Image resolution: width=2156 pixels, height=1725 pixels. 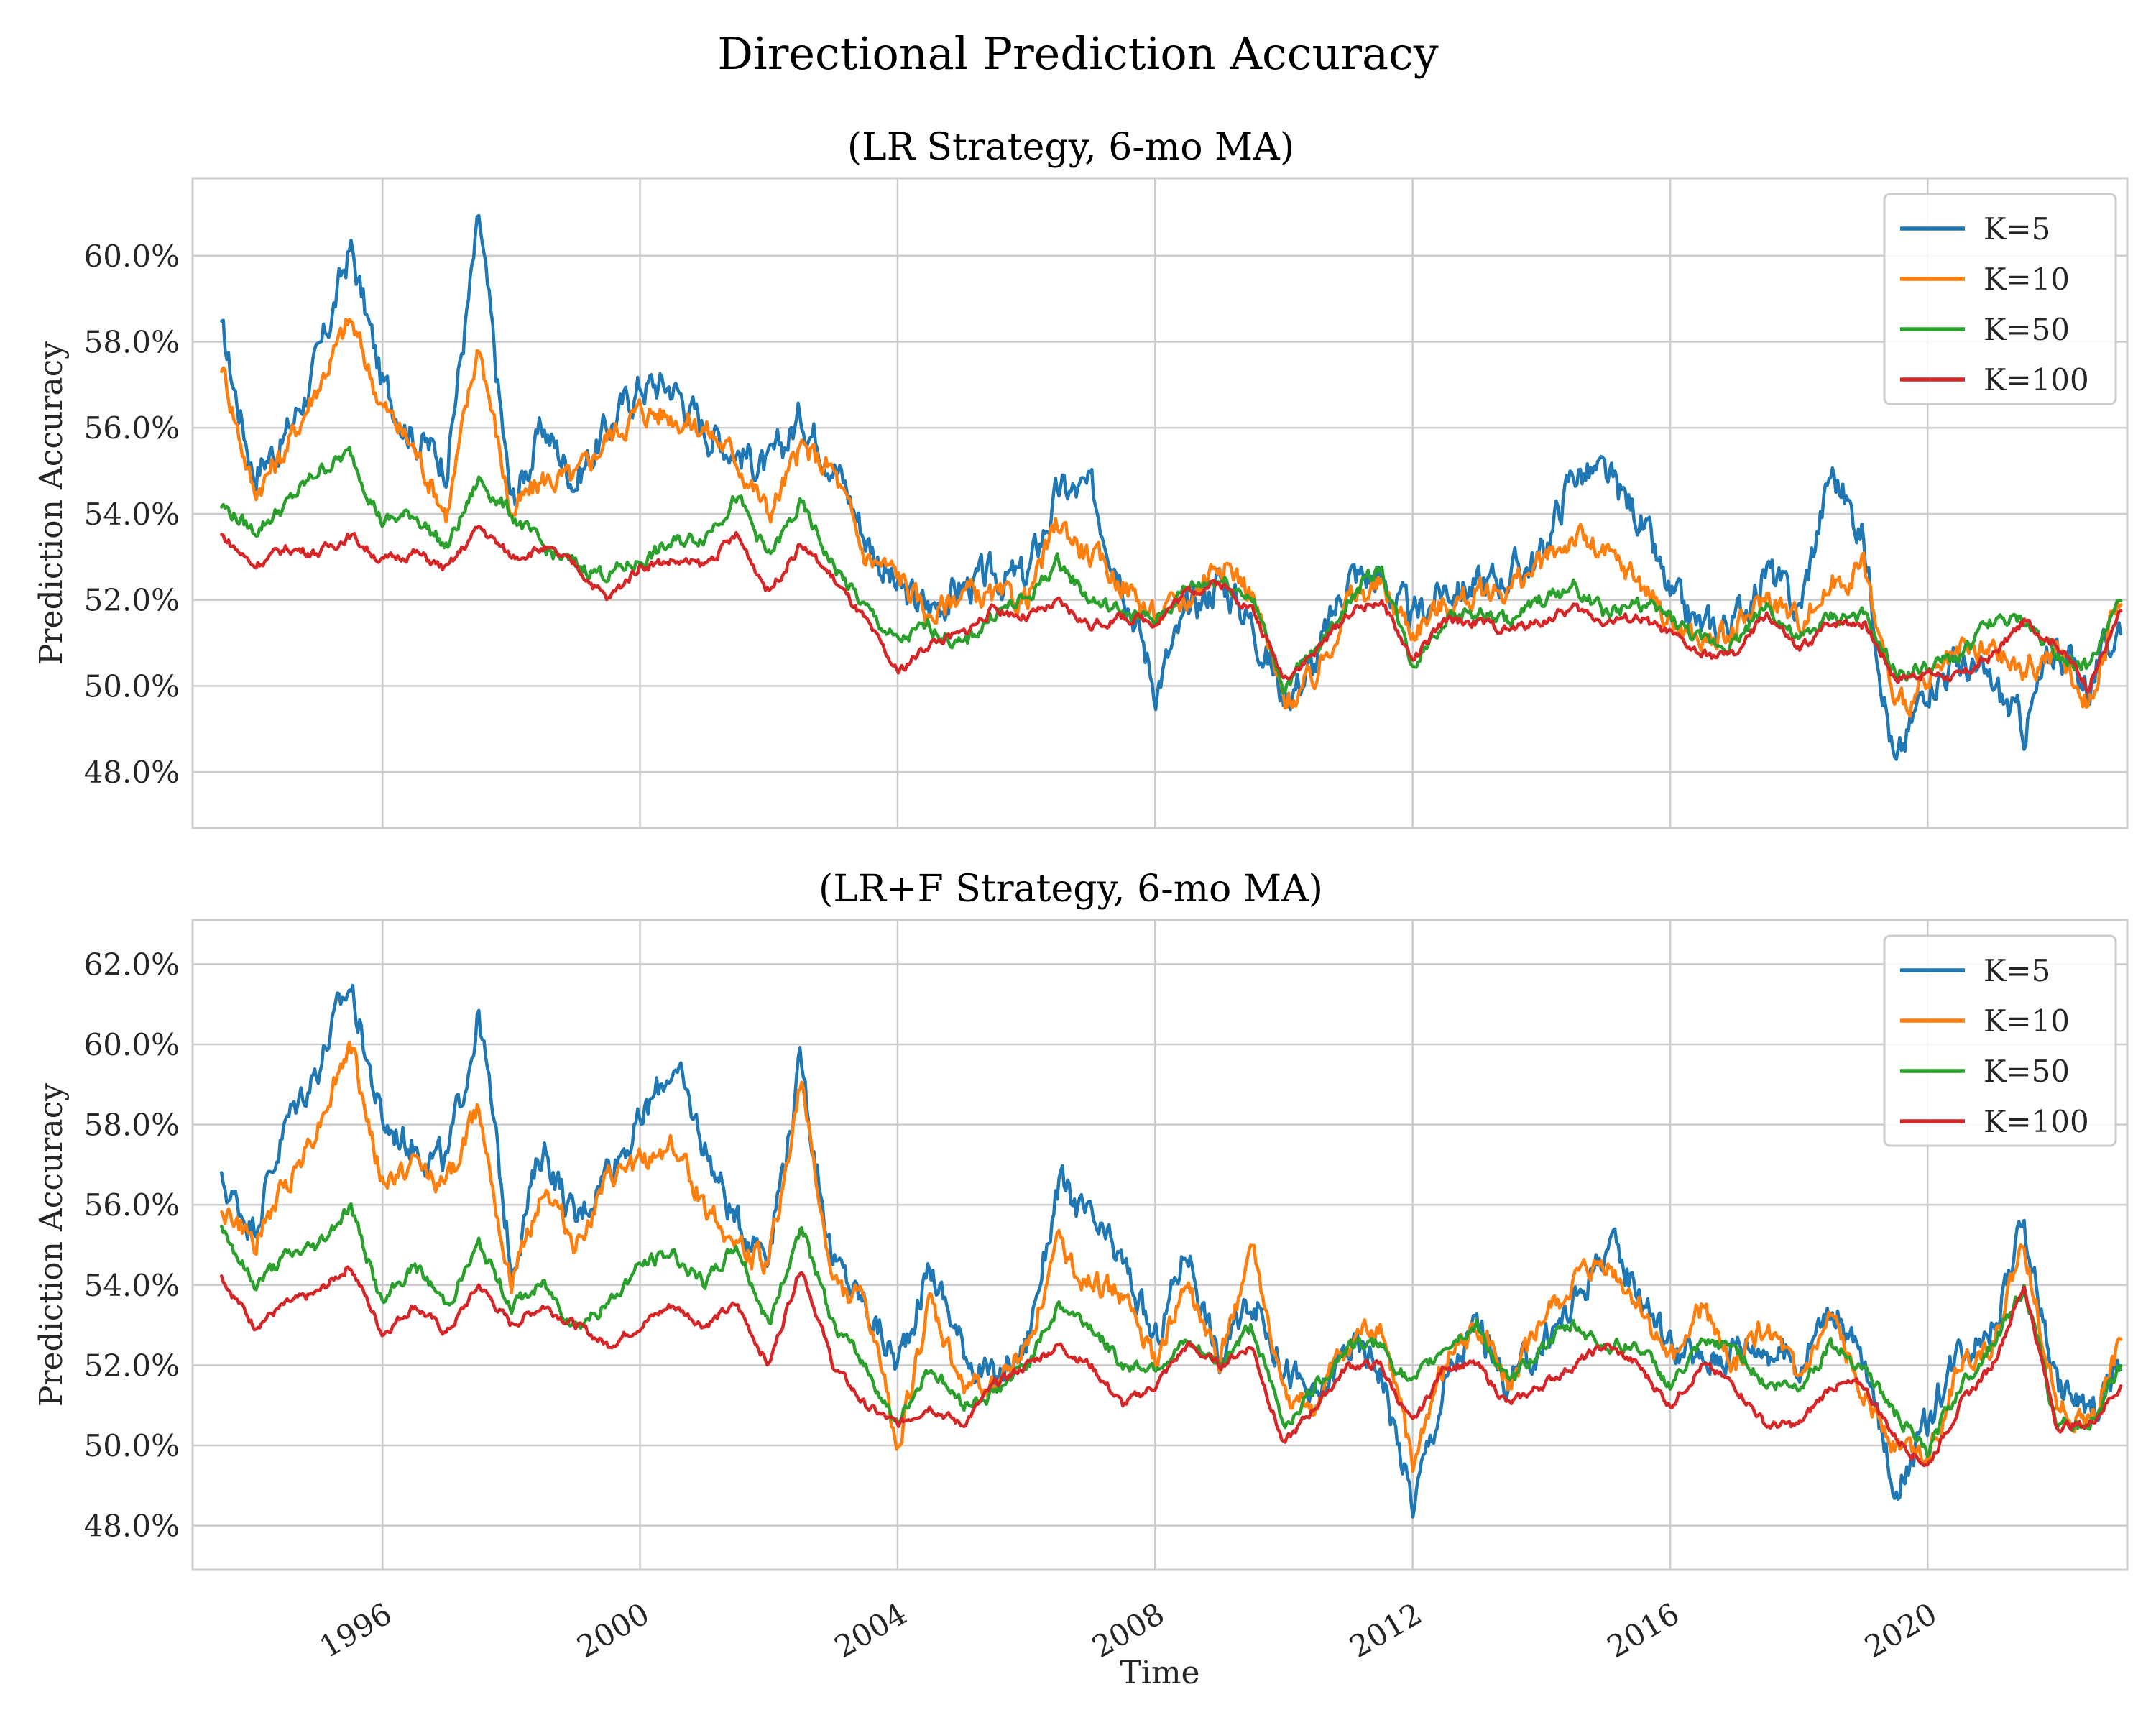 I want to click on x-tick-label: 2004, so click(x=871, y=1630).